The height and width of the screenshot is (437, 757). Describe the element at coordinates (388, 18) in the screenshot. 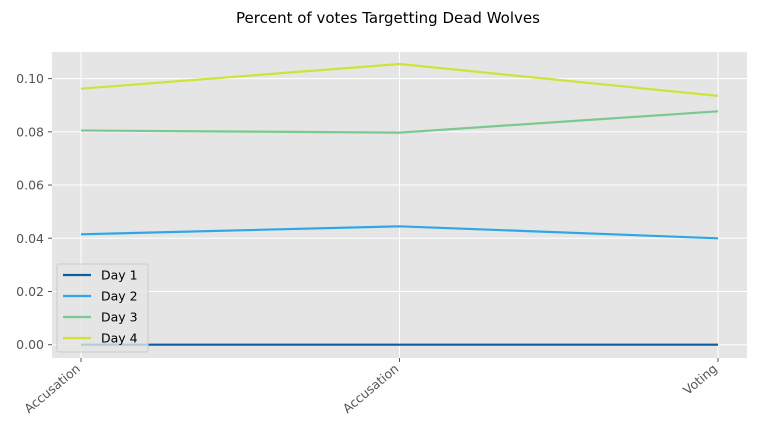

I see `chart-title: Percent of votes Targetting Dead Wolves` at that location.